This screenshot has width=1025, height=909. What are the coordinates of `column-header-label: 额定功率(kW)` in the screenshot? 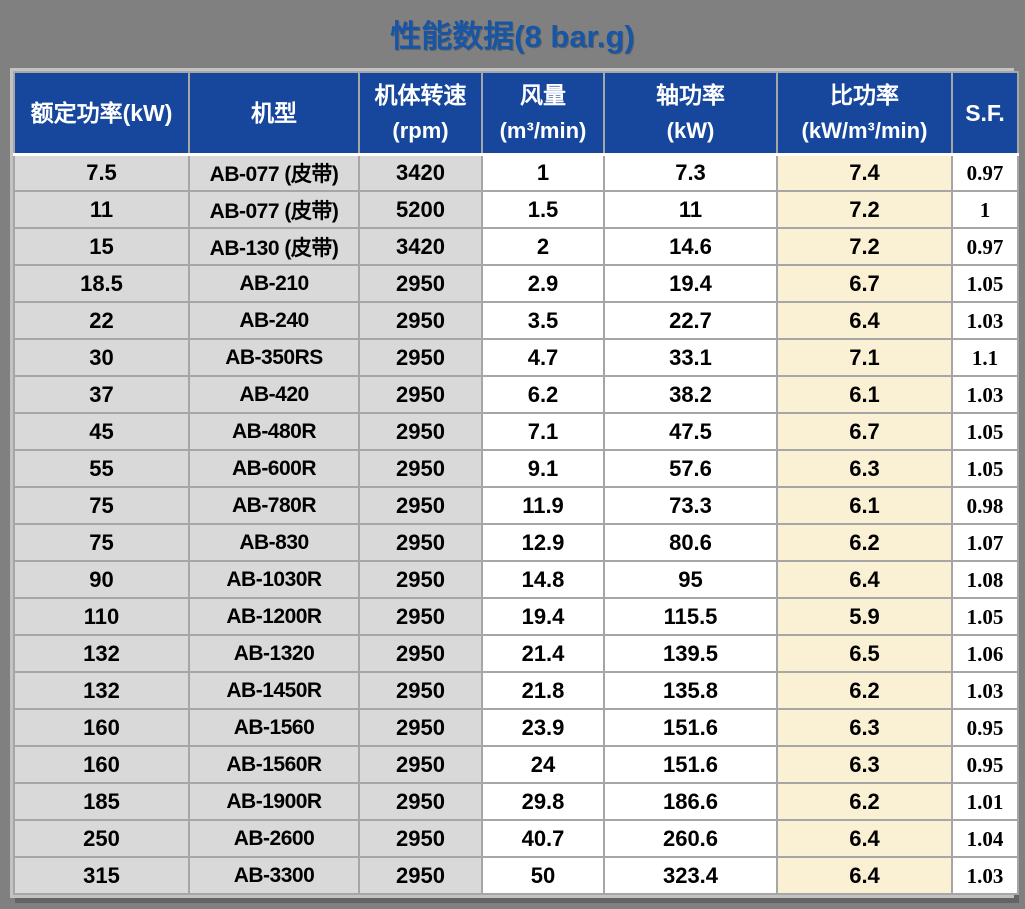 It's located at (101, 112).